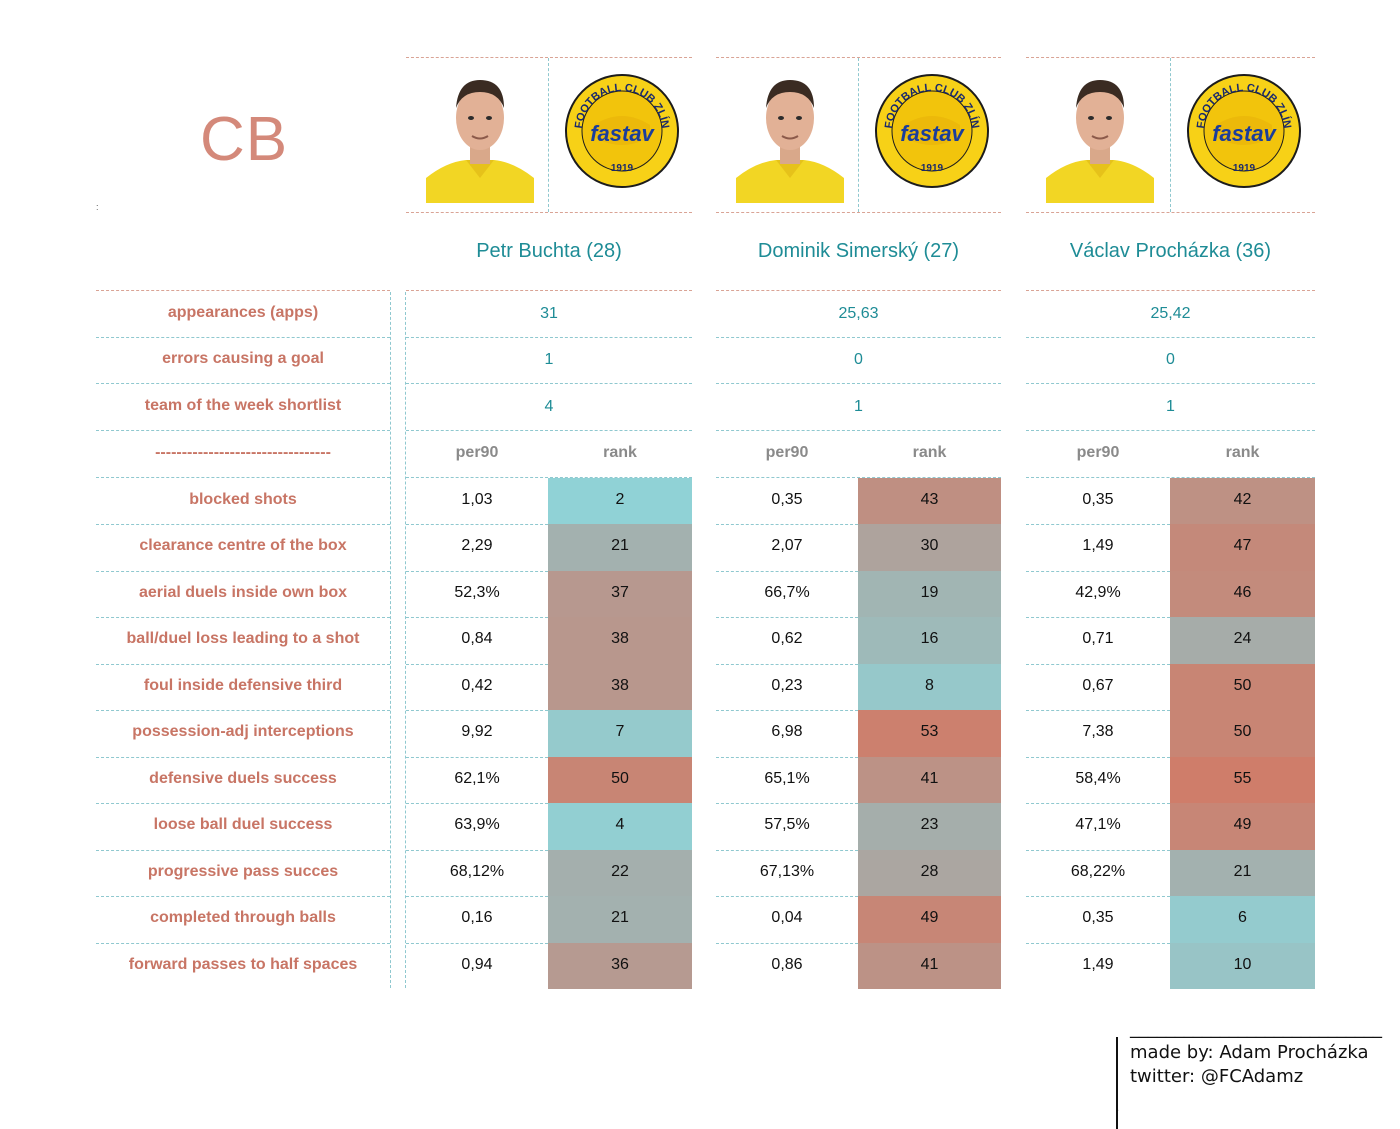  I want to click on summary-value: 0, so click(858, 359).